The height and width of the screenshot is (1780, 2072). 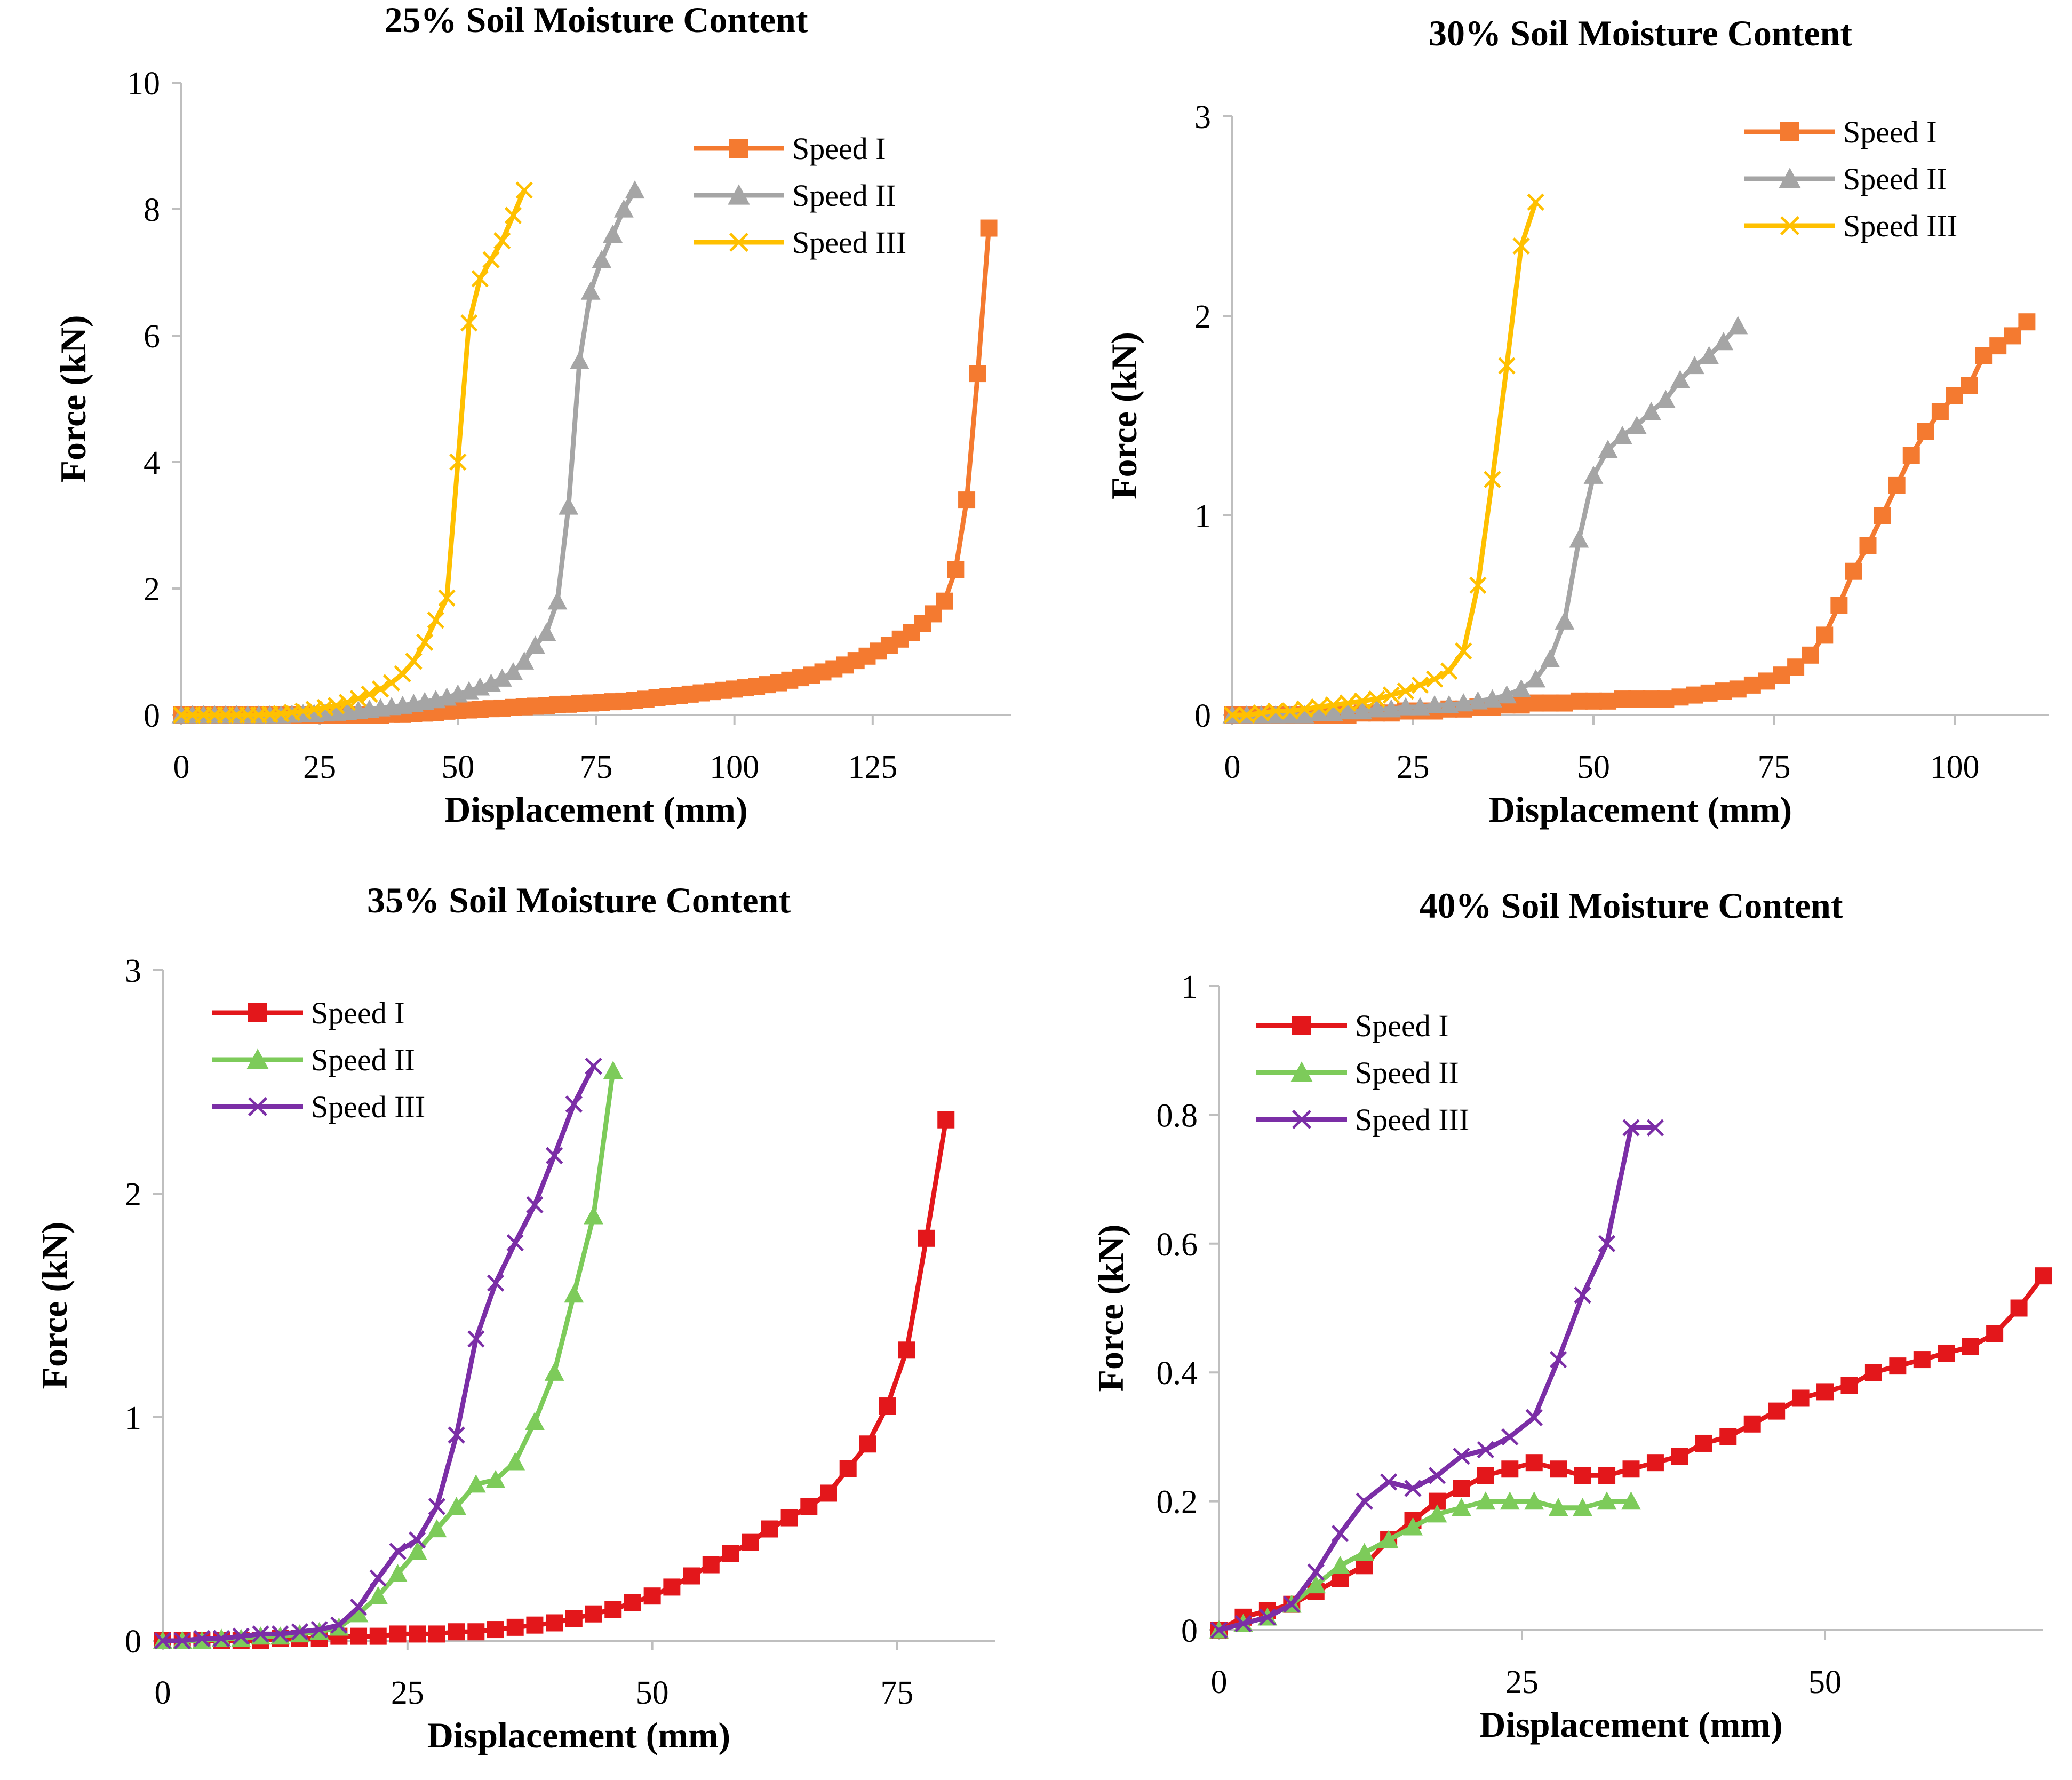 What do you see at coordinates (133, 1195) in the screenshot?
I see `y-tick-label: 2` at bounding box center [133, 1195].